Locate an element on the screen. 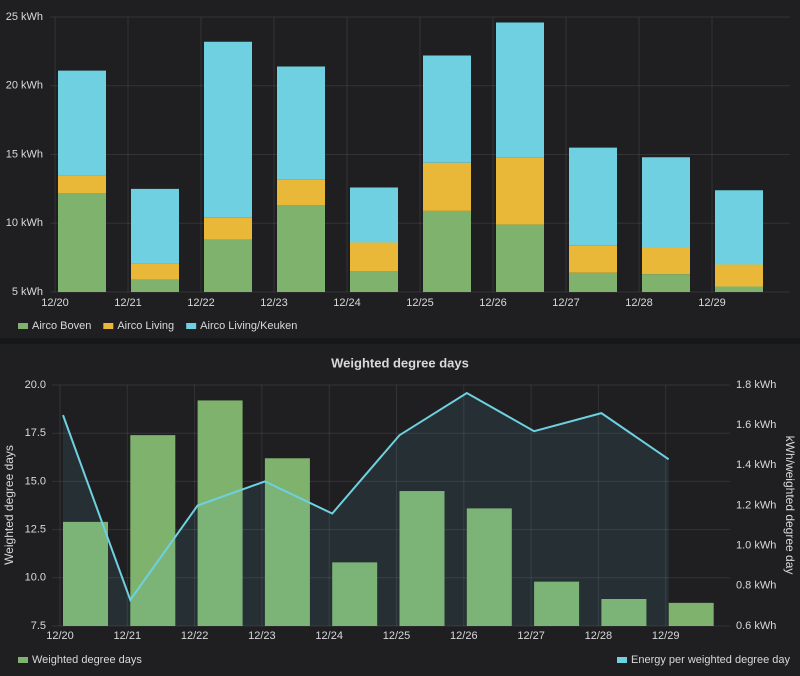  legend-label: Airco Living/Keuken is located at coordinates (248, 326).